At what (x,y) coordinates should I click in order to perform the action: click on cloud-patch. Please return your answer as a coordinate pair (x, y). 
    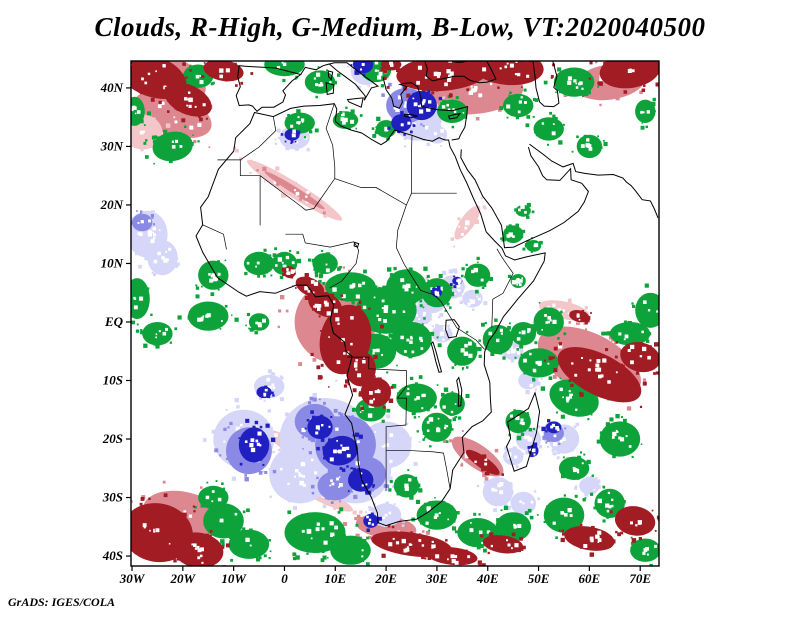
    Looking at the image, I should click on (335, 486).